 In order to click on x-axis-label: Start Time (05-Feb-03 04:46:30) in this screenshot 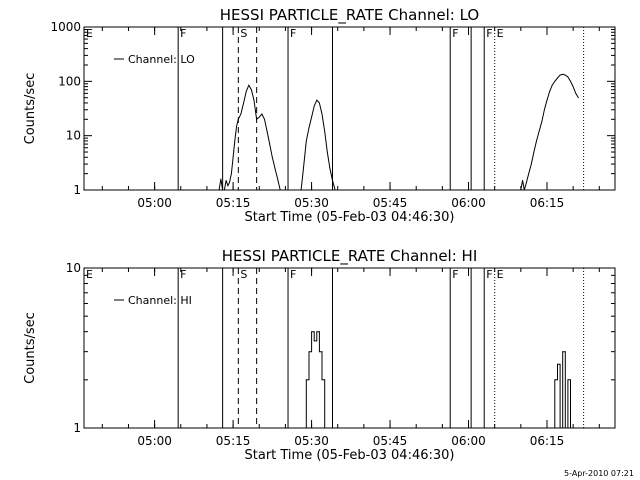, I will do `click(350, 455)`.